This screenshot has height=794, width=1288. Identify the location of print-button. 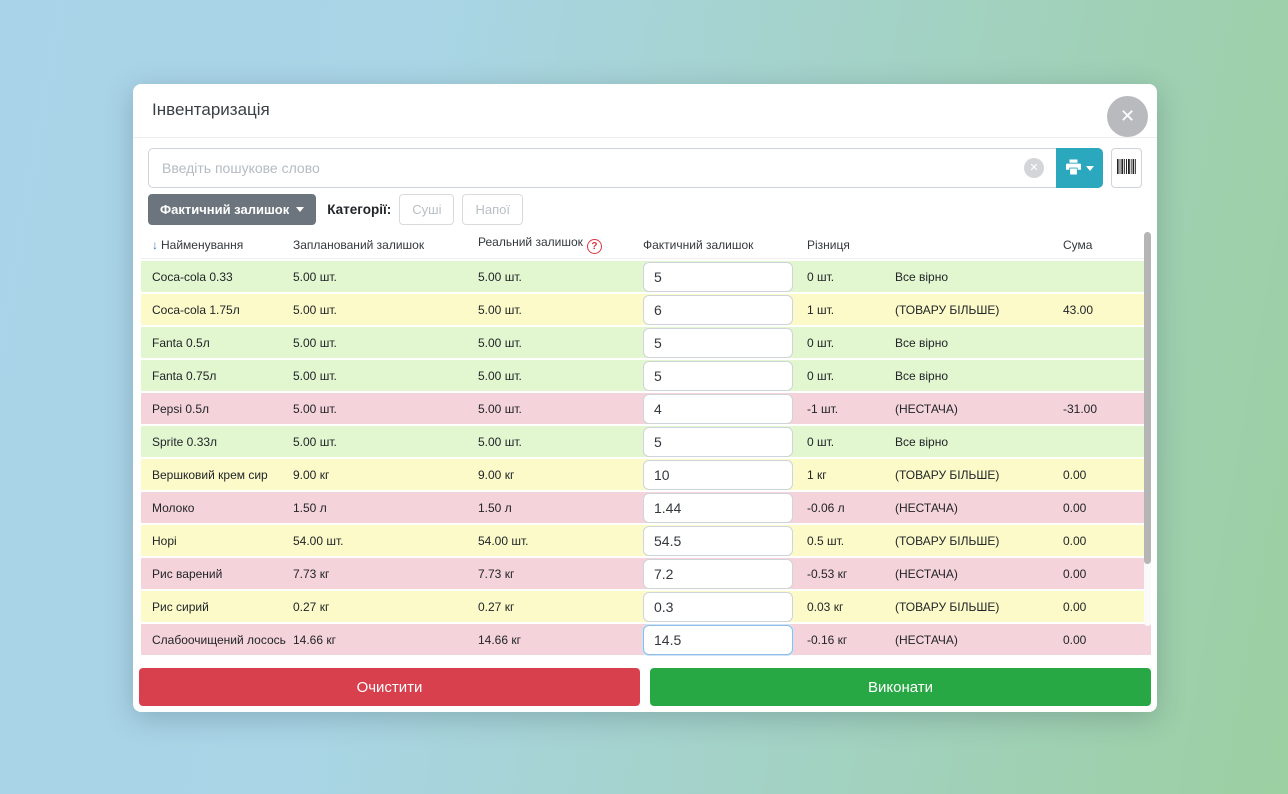
(1079, 168).